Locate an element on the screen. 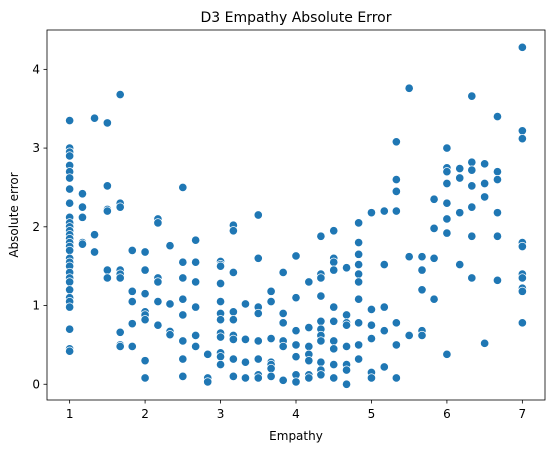 Image resolution: width=554 pixels, height=457 pixels. x-axis-label: Empathy is located at coordinates (296, 436).